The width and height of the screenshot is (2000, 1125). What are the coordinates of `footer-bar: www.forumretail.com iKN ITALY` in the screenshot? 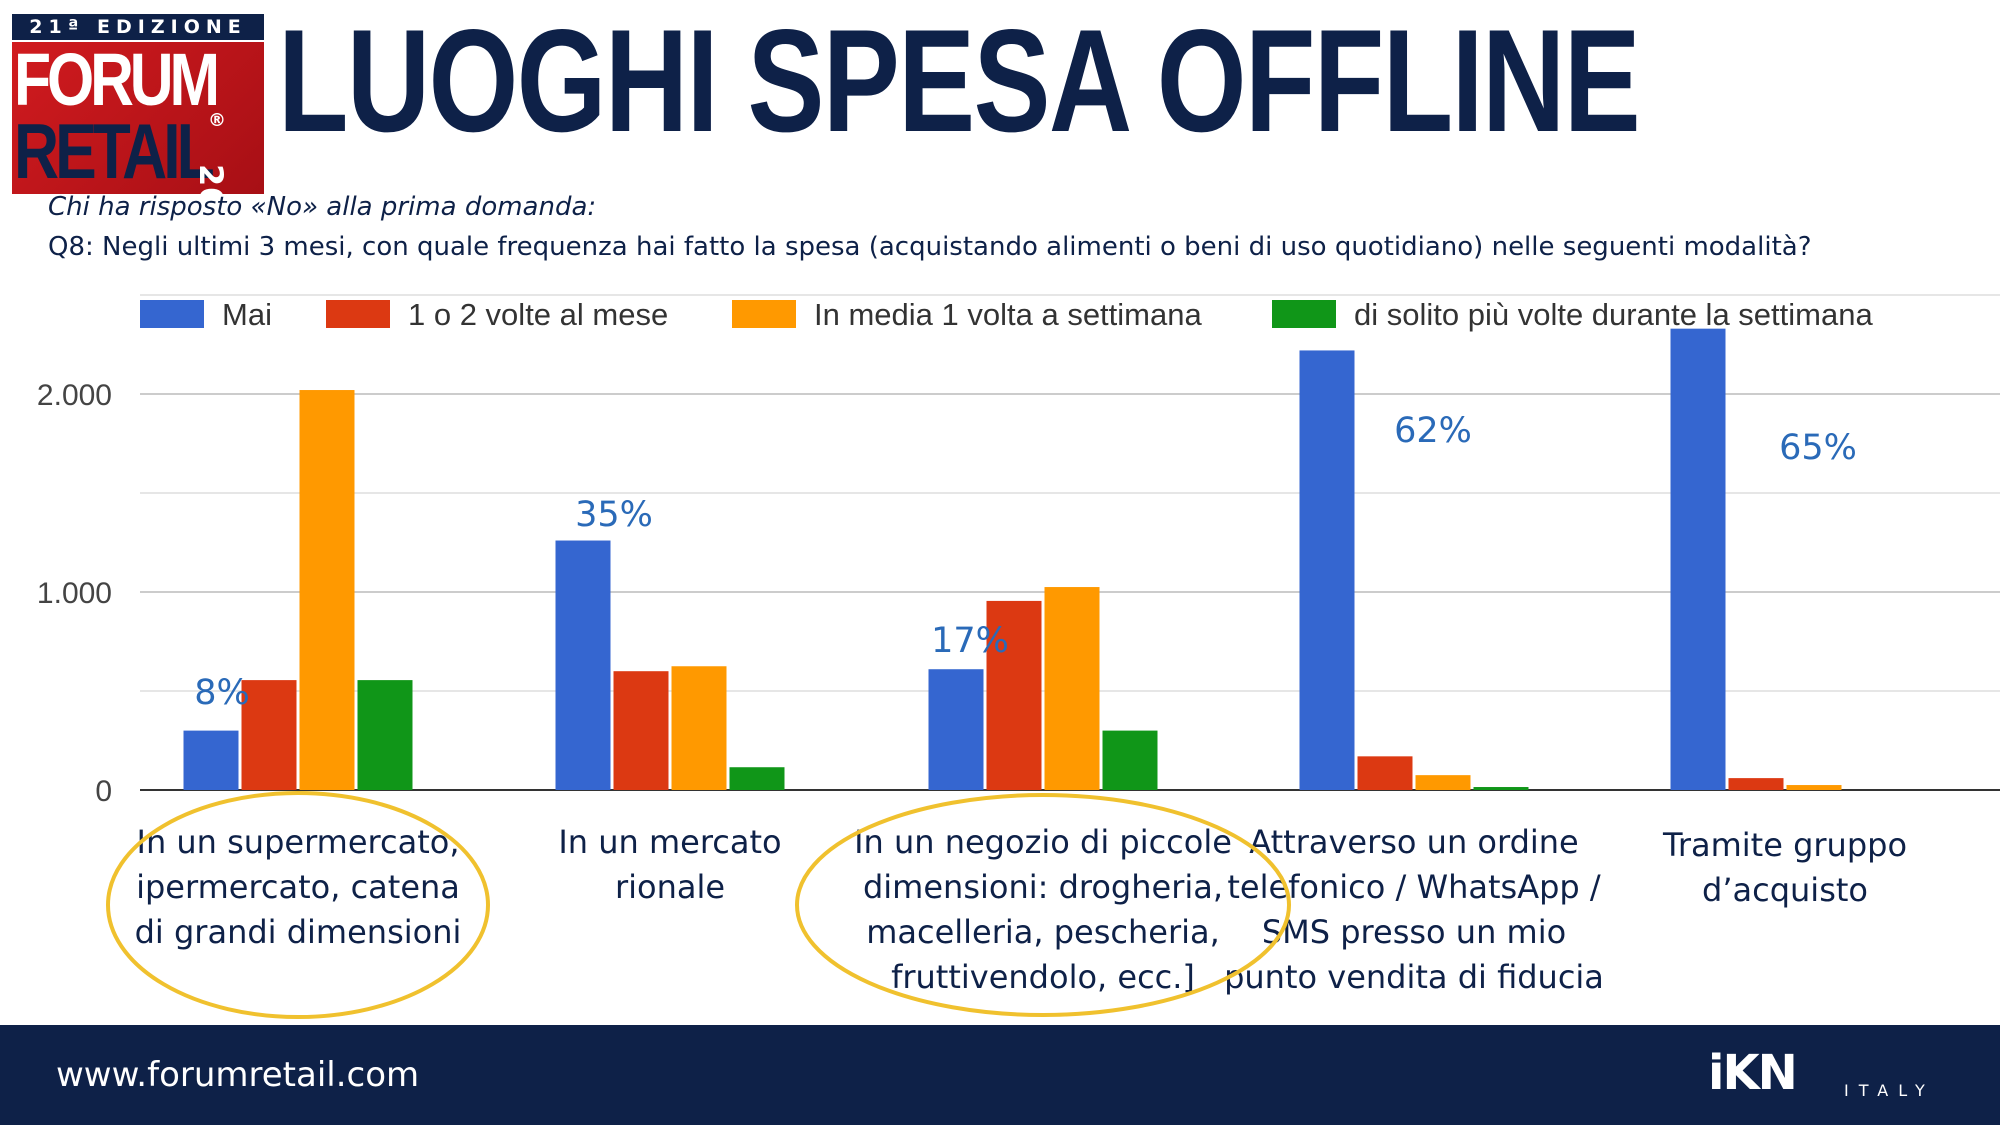 It's located at (1000, 1075).